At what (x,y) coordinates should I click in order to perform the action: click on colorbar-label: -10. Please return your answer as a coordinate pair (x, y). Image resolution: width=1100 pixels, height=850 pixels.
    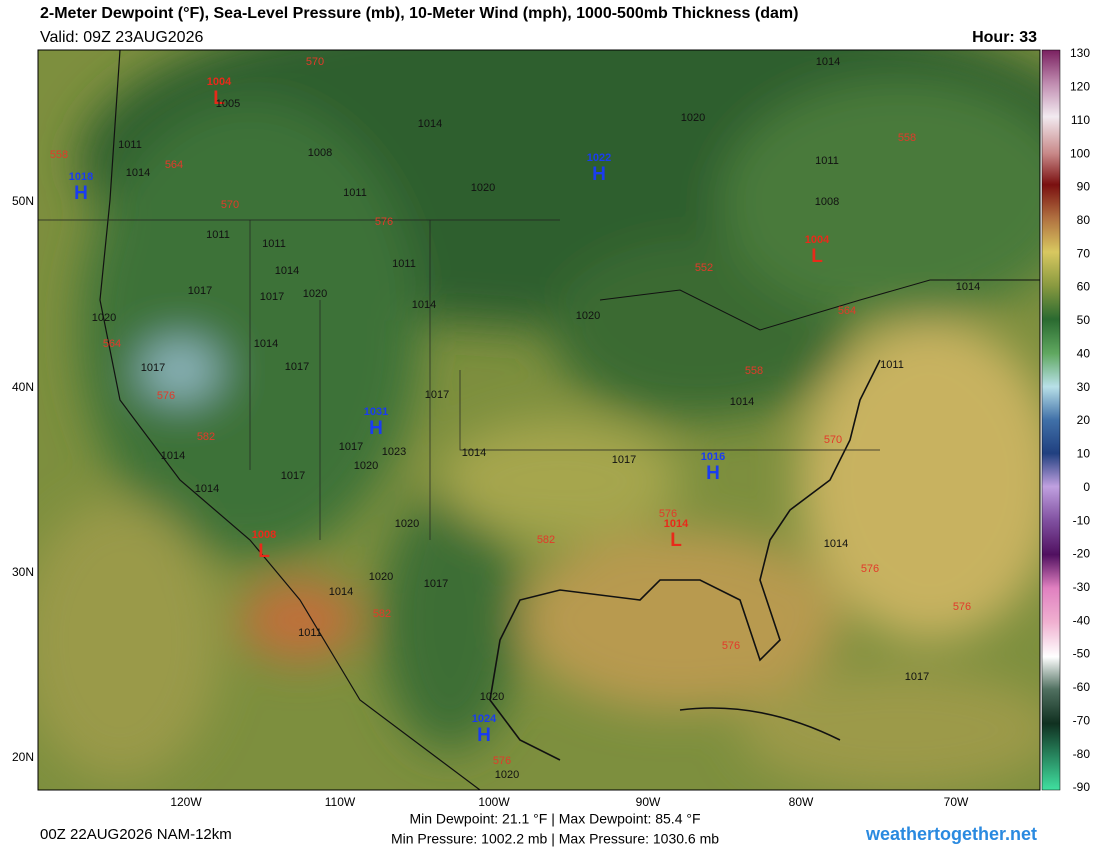
    Looking at the image, I should click on (1082, 520).